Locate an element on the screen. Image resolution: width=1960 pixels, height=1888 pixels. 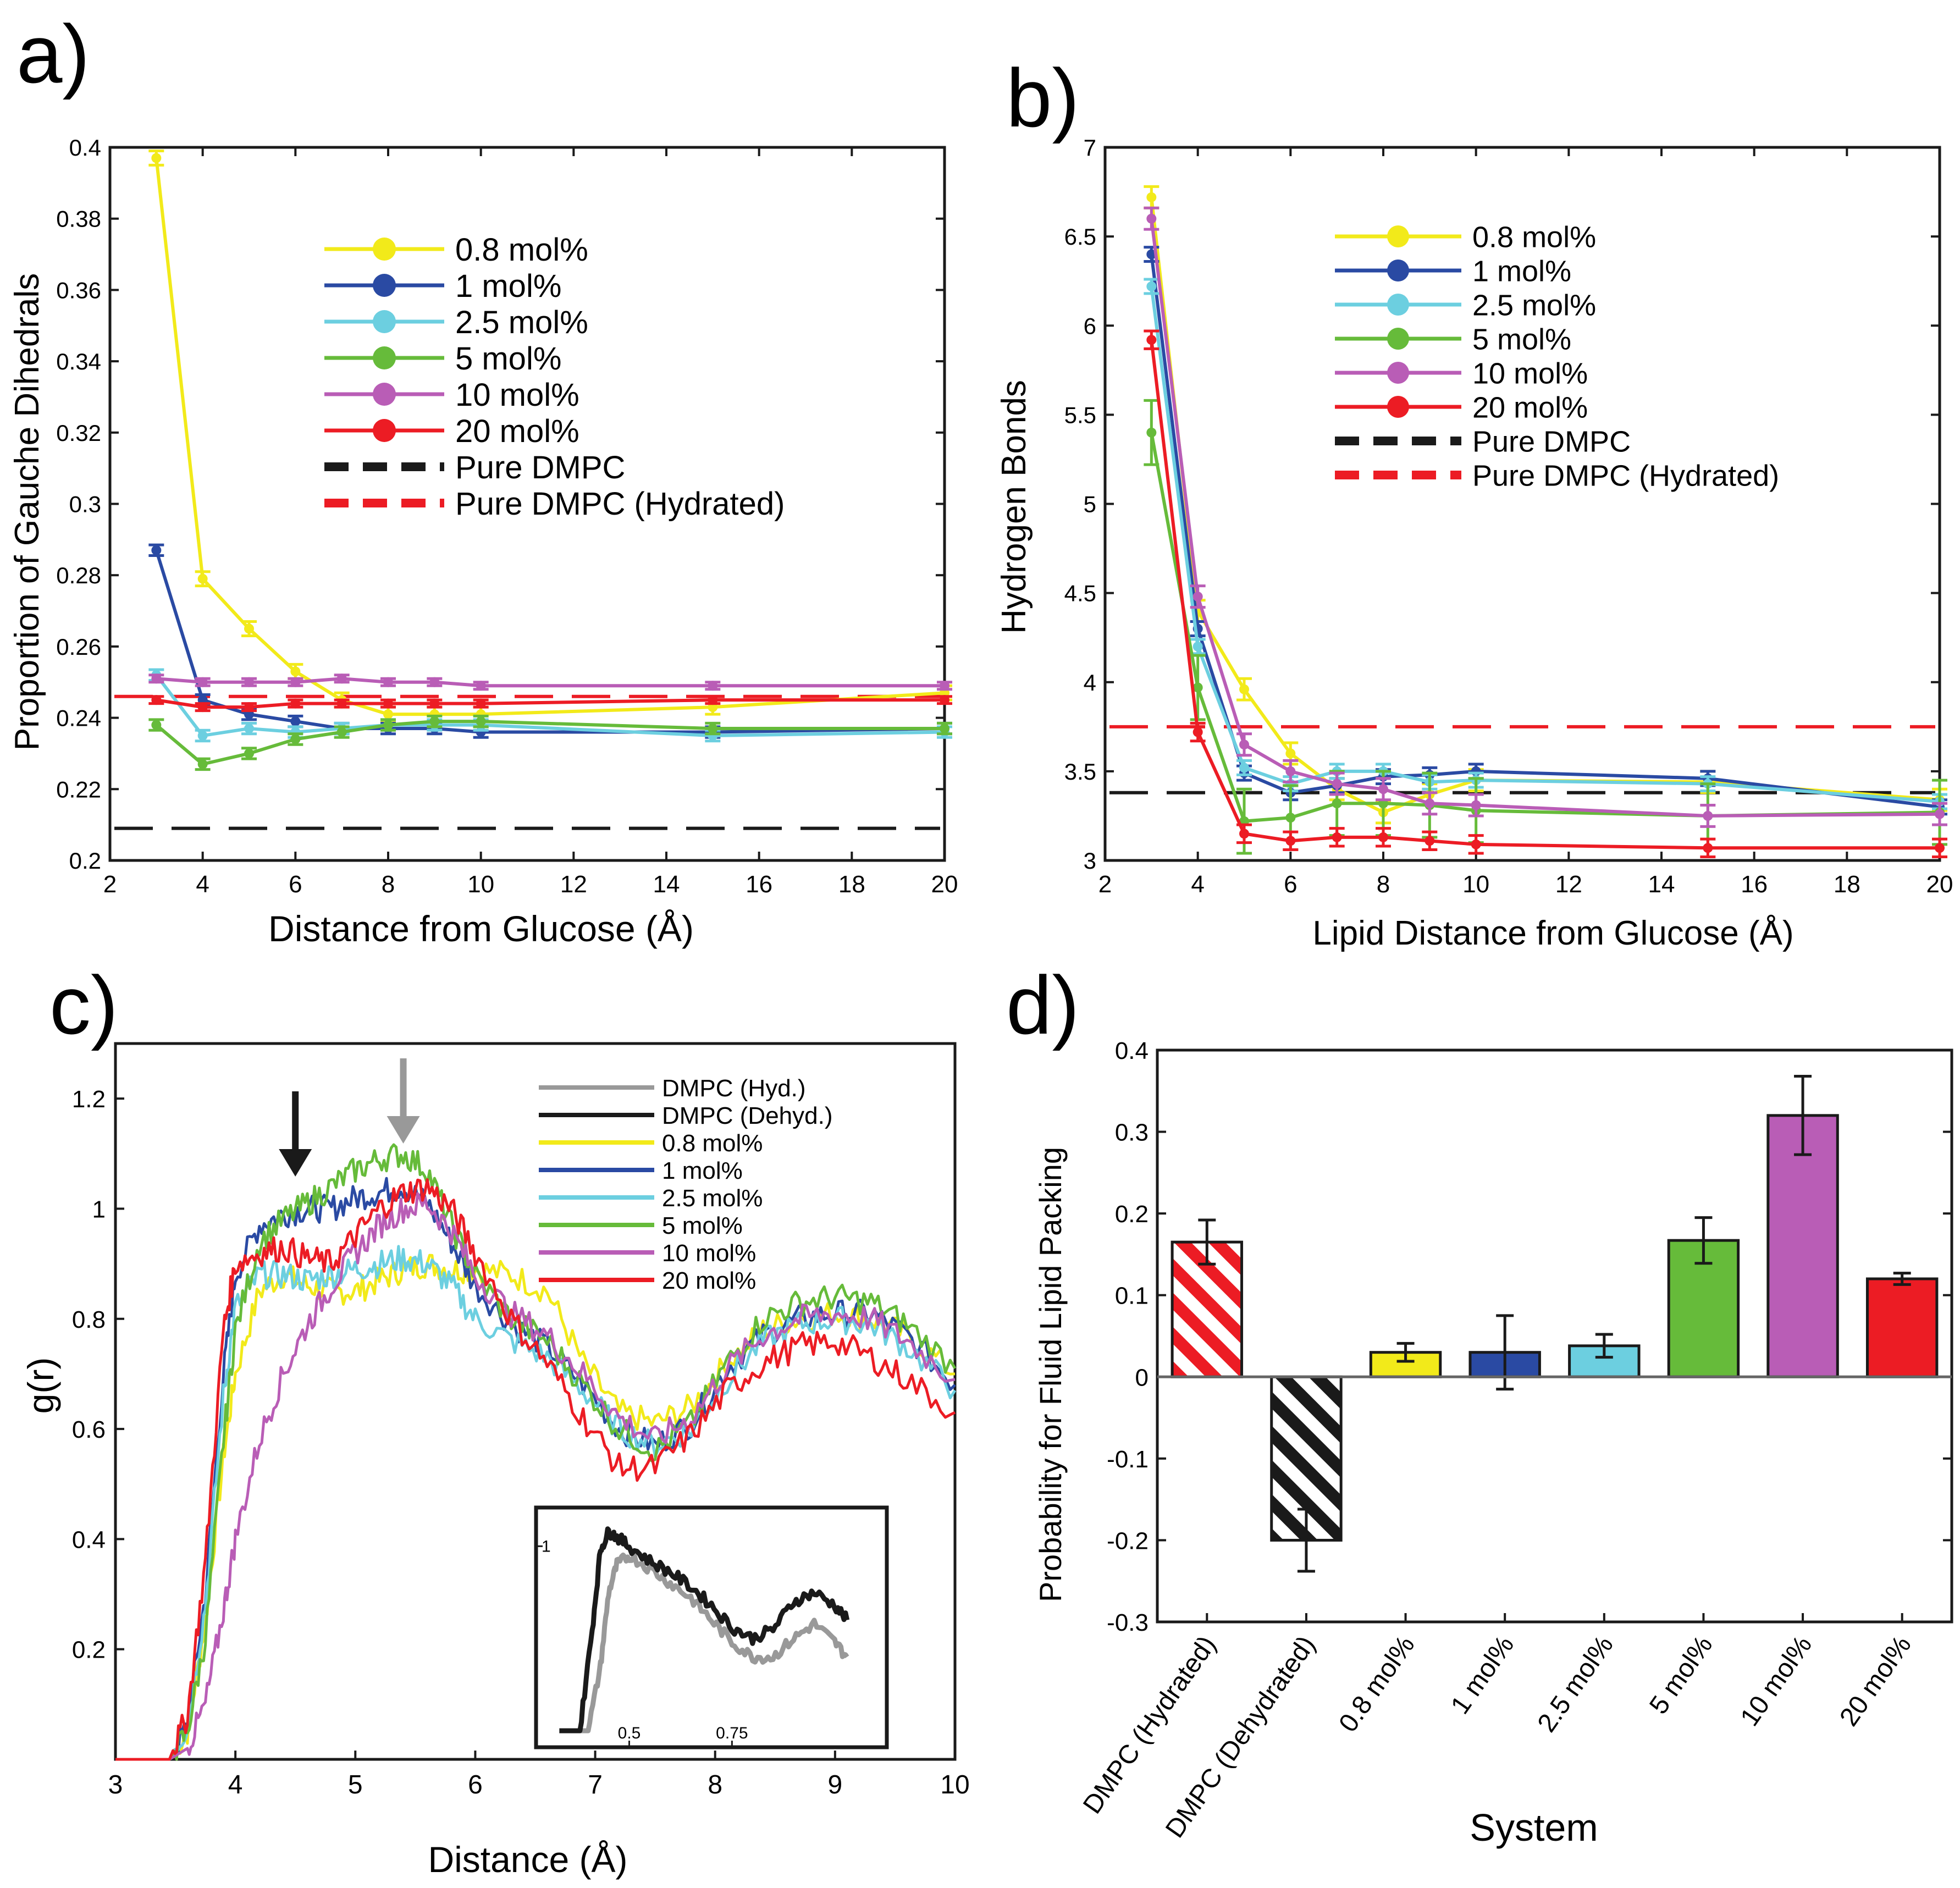
x-tick-label: 9 is located at coordinates (835, 1784).